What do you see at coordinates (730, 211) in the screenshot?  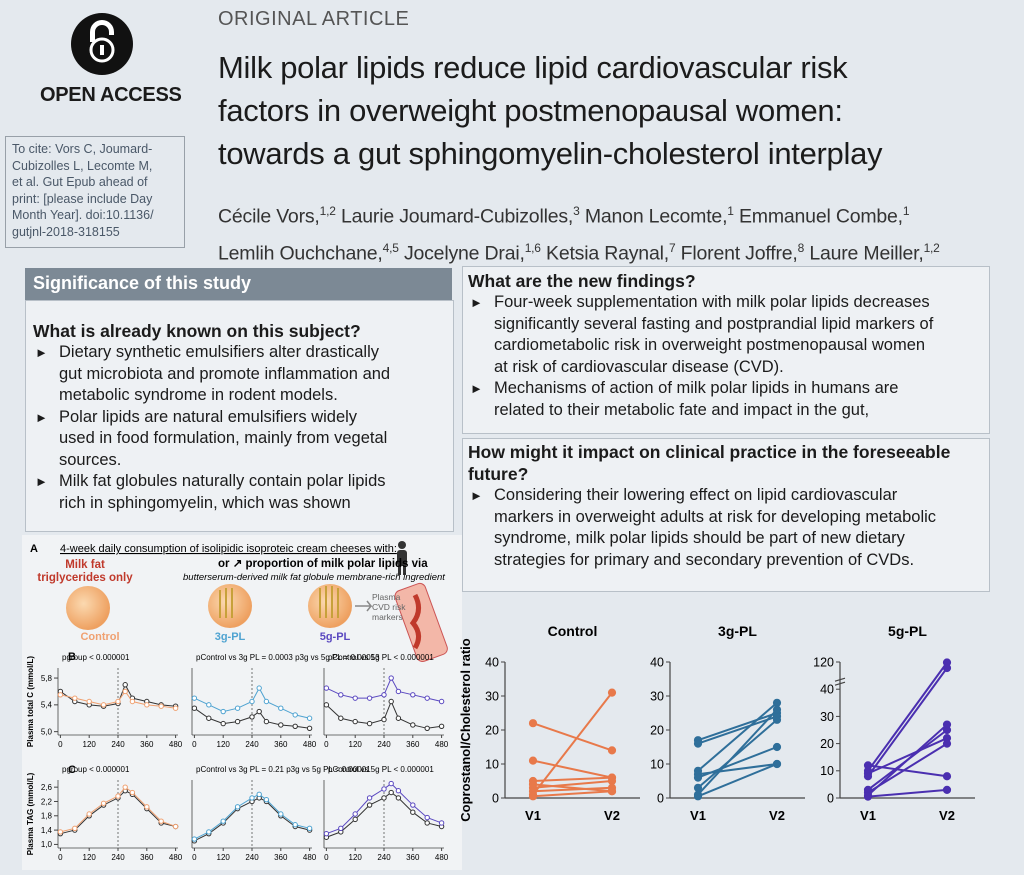 I see `author-affiliation: 1` at bounding box center [730, 211].